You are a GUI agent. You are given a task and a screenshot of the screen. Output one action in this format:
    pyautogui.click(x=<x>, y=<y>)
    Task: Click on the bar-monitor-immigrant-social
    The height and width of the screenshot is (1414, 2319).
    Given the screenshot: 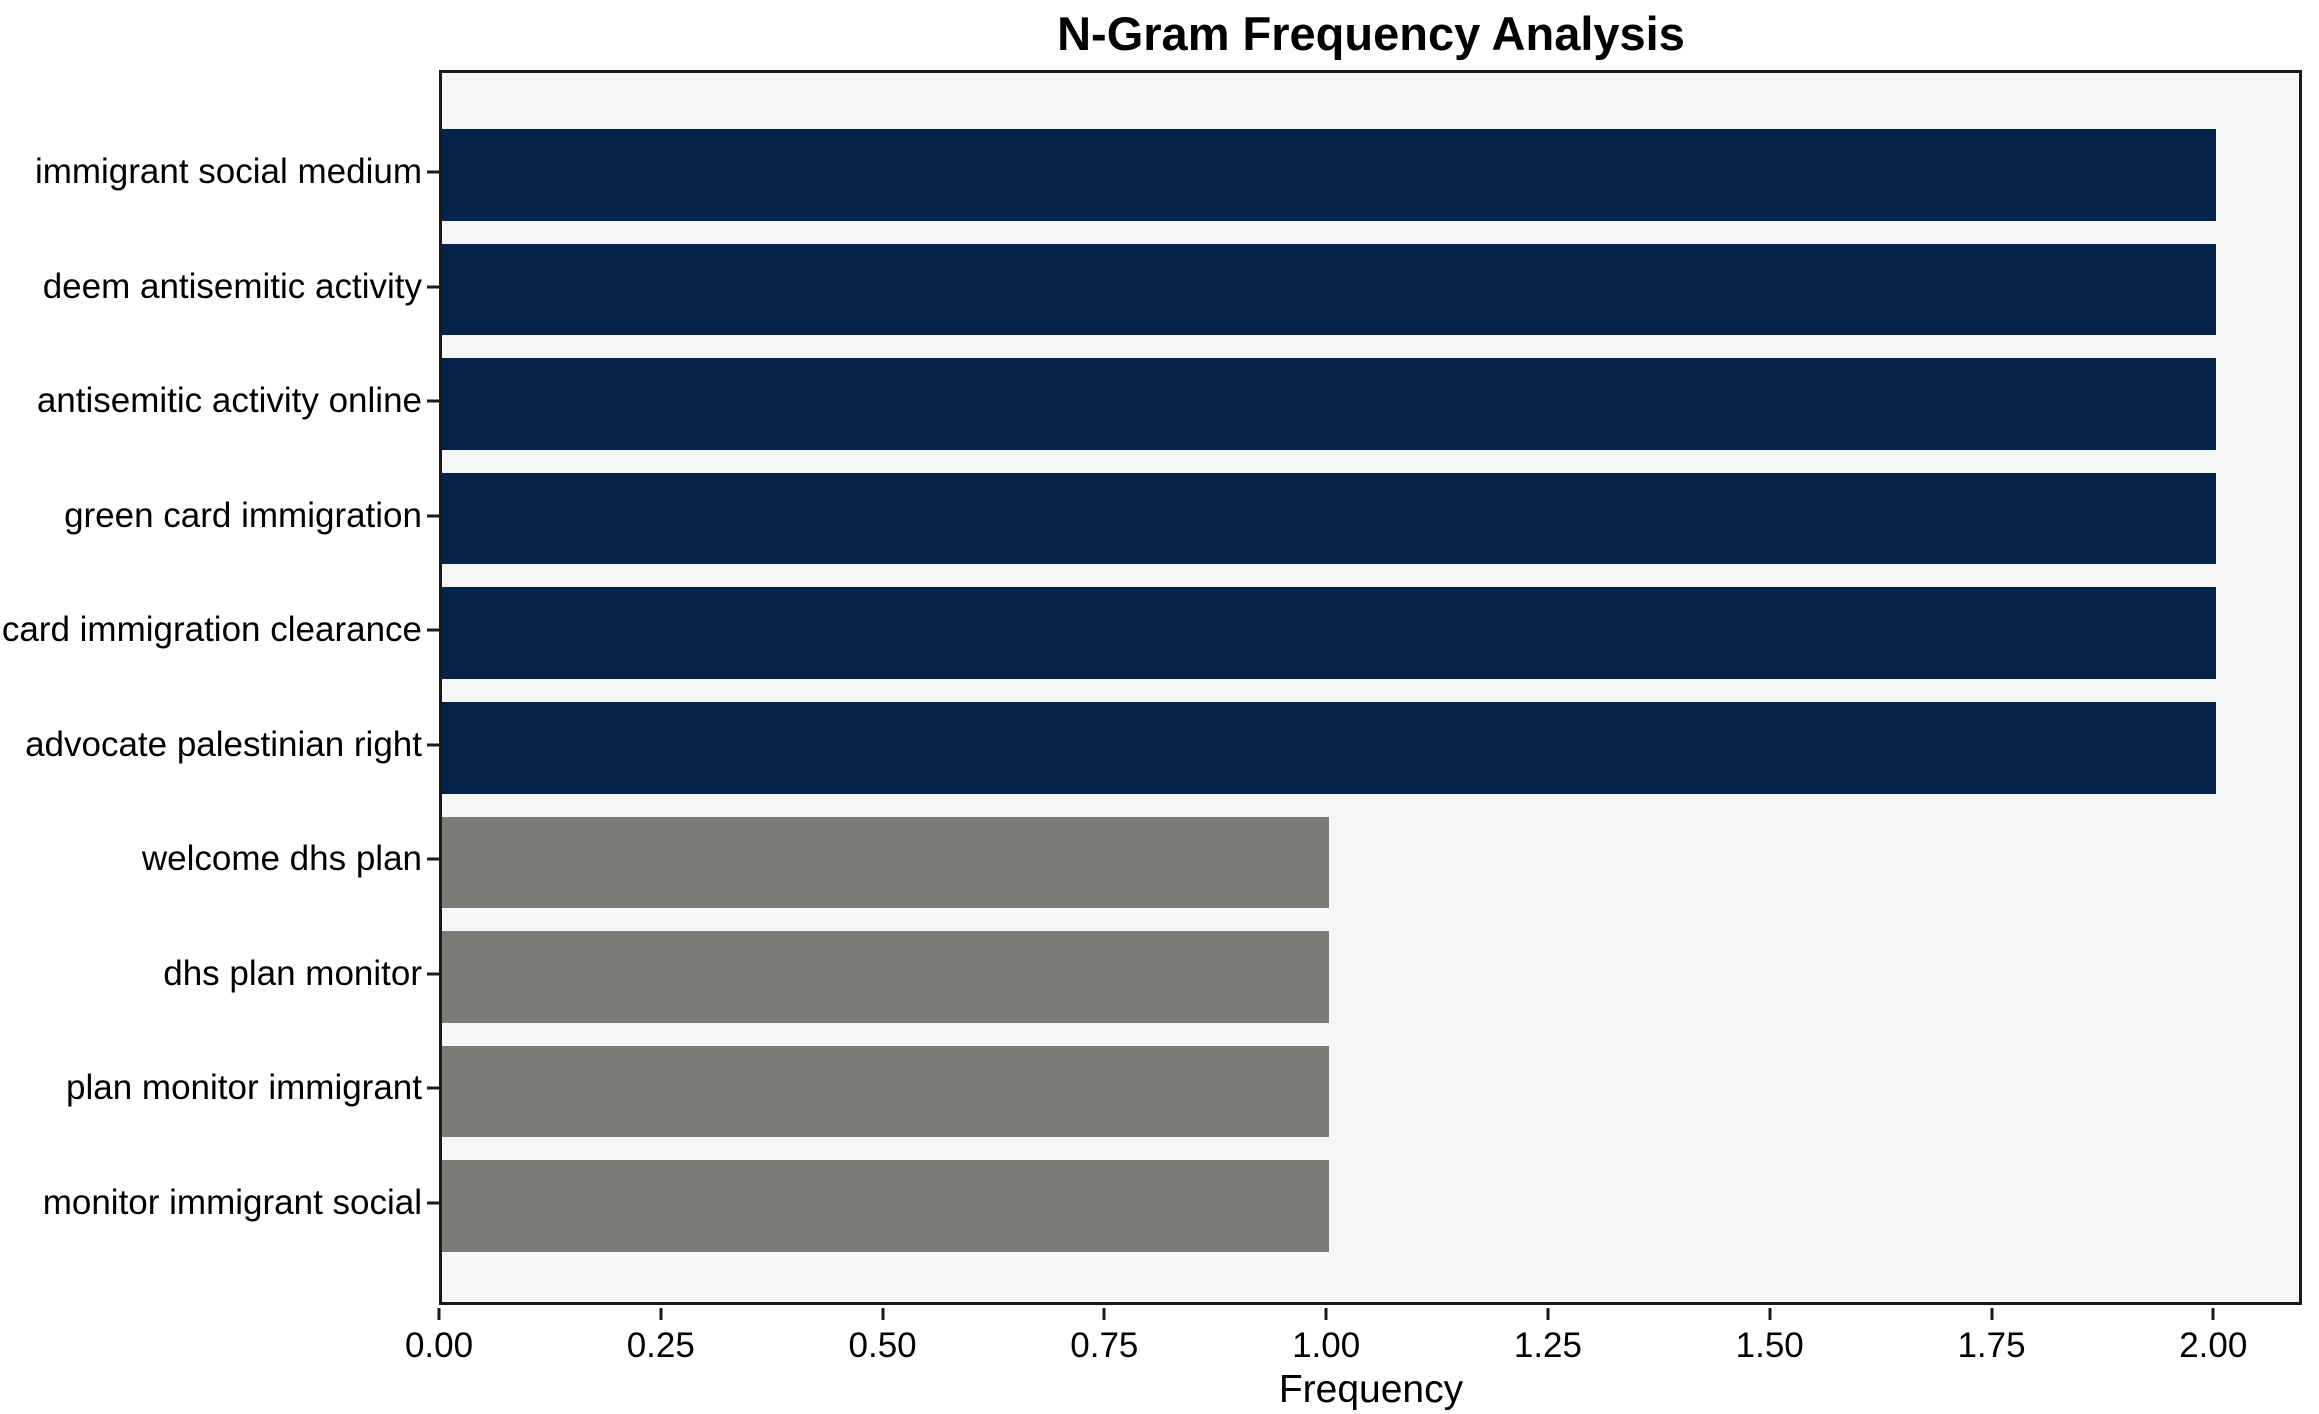 What is the action you would take?
    pyautogui.click(x=886, y=1206)
    